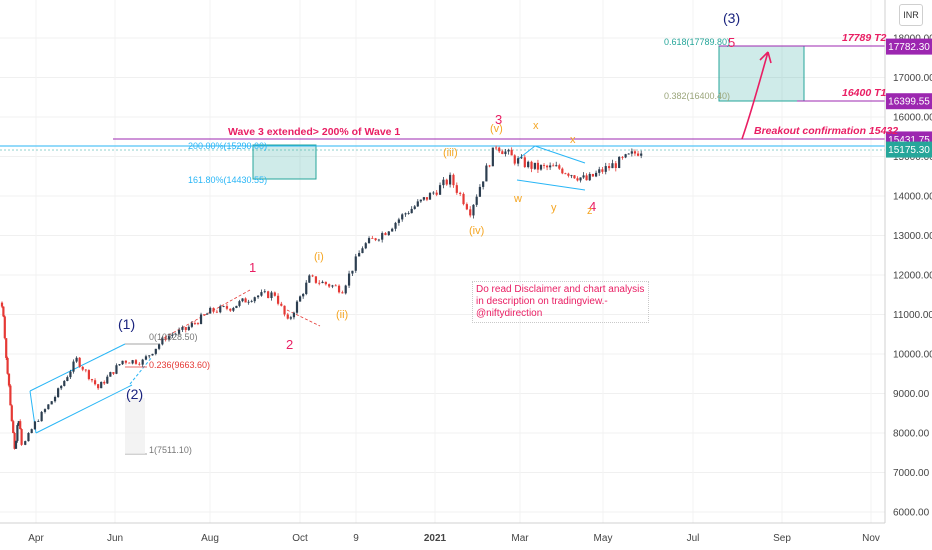  Describe the element at coordinates (227, 146) in the screenshot. I see `fib-200-label: 200.00%(15290.00)` at that location.